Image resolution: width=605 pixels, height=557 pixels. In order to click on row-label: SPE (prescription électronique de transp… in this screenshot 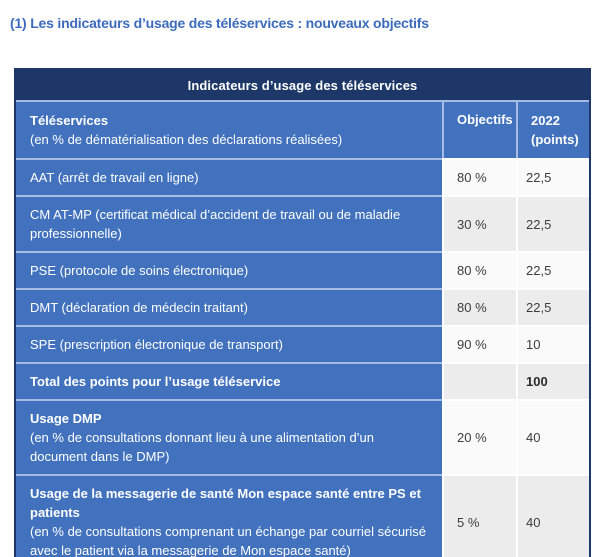, I will do `click(229, 343)`.